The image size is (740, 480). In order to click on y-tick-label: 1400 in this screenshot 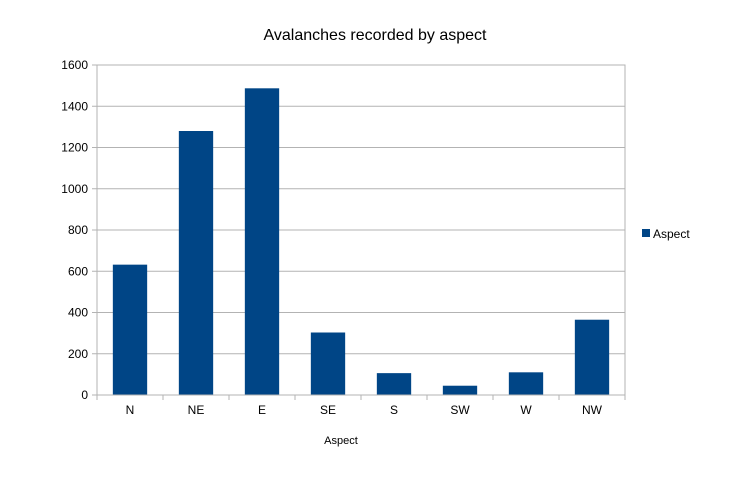, I will do `click(74, 106)`.